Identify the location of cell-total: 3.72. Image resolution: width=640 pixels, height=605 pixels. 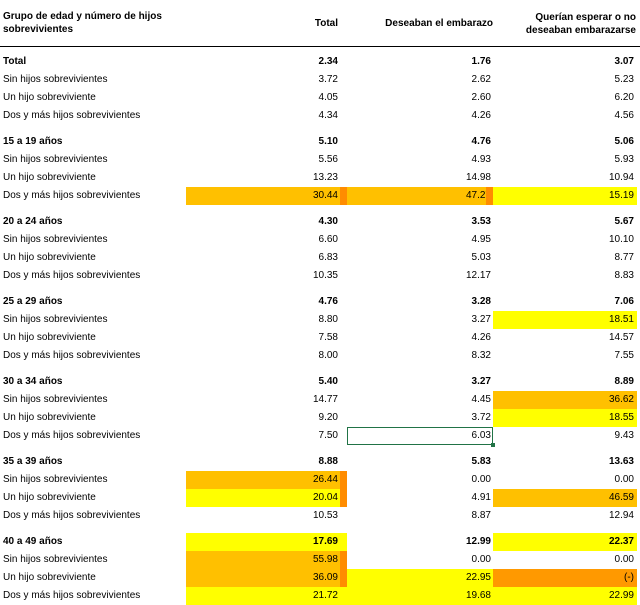
(328, 79).